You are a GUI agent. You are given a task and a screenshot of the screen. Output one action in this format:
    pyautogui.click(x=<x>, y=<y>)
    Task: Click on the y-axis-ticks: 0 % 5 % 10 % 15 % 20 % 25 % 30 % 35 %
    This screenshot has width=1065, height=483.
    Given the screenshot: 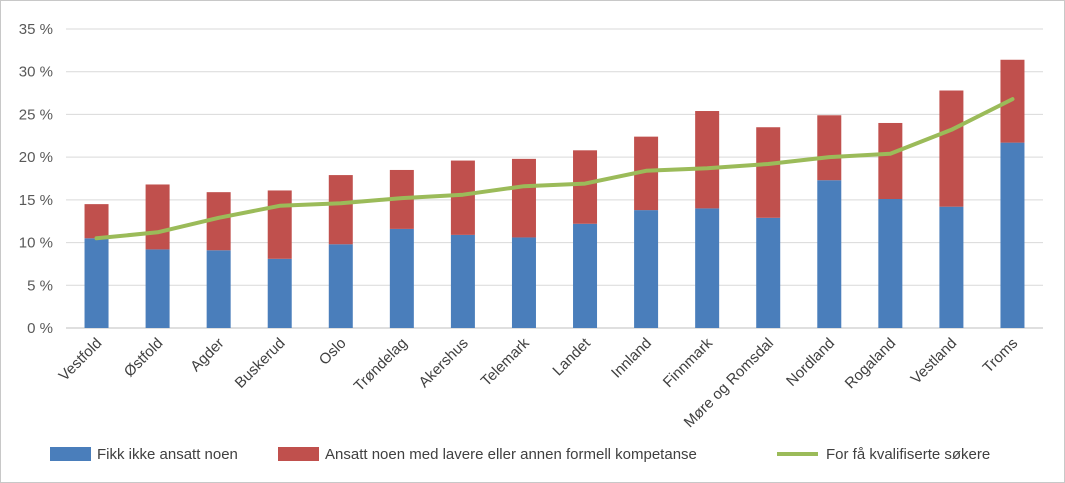 What is the action you would take?
    pyautogui.click(x=36, y=179)
    